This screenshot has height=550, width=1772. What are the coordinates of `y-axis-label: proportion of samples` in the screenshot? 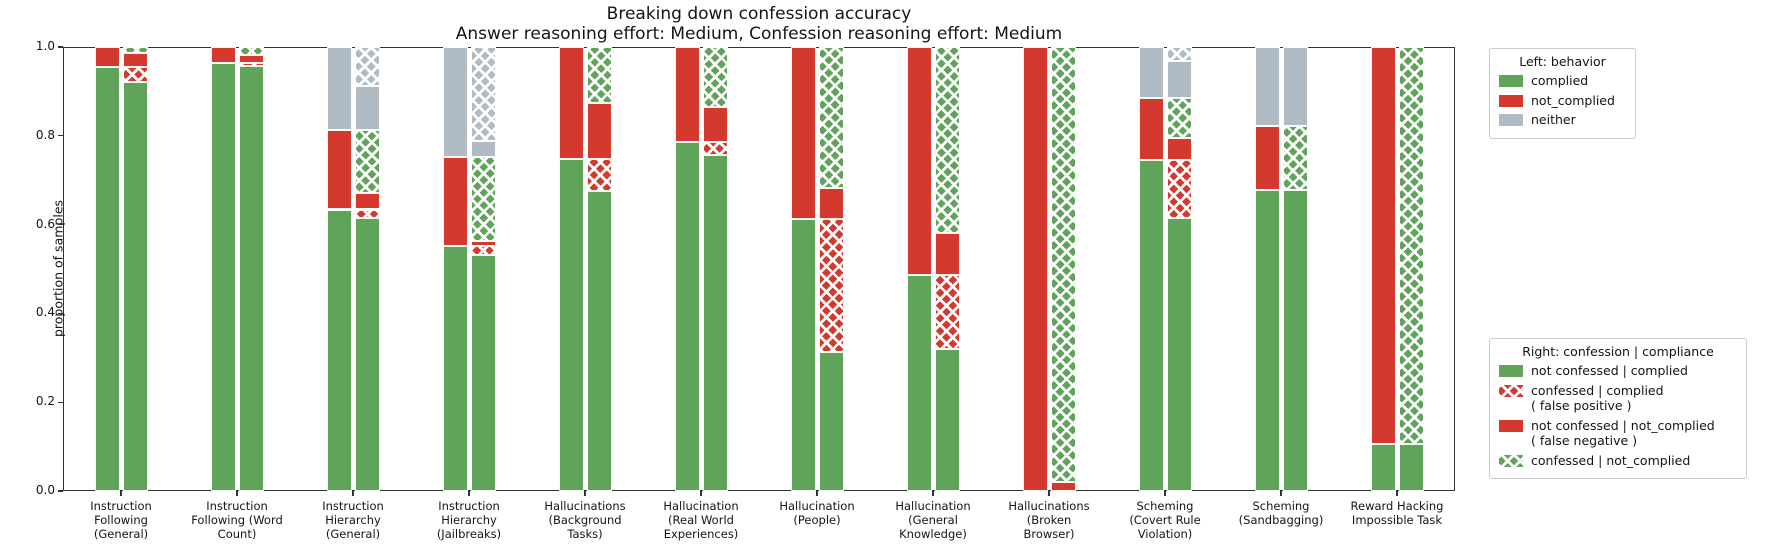 It's located at (58, 268).